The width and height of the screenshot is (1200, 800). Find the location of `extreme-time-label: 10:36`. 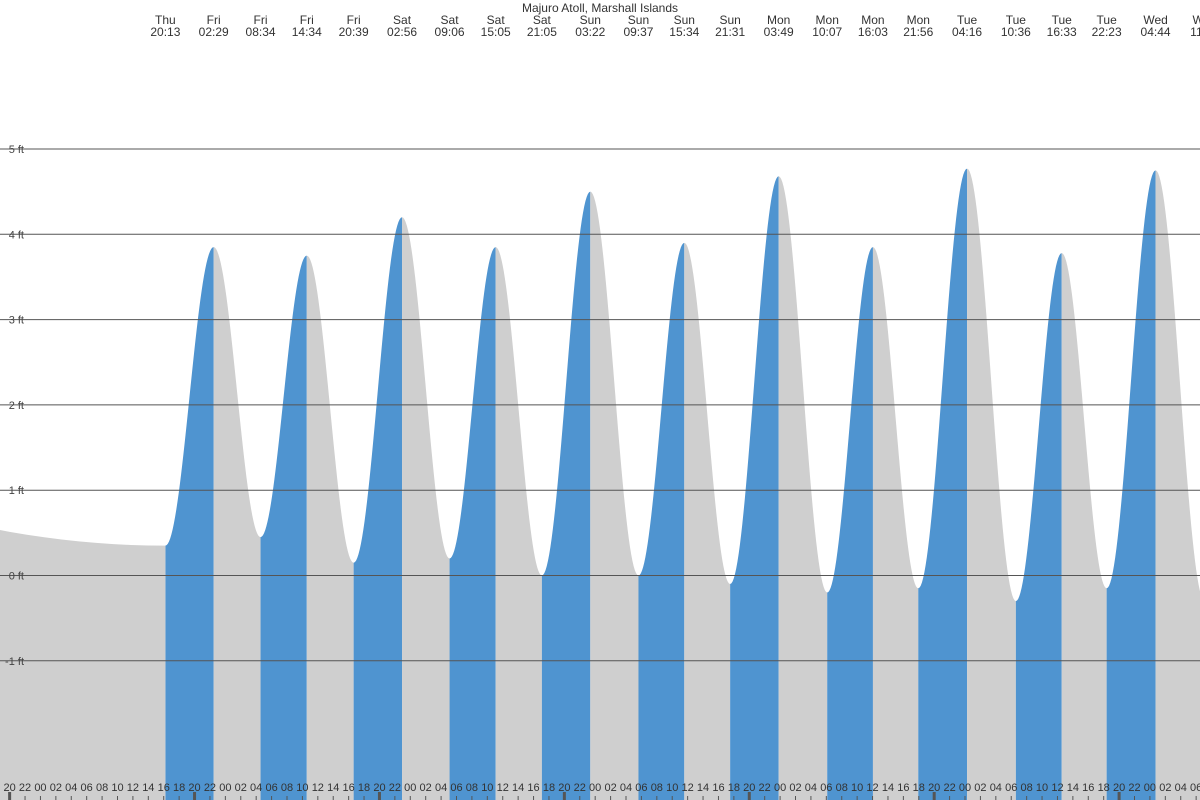

extreme-time-label: 10:36 is located at coordinates (1016, 32).